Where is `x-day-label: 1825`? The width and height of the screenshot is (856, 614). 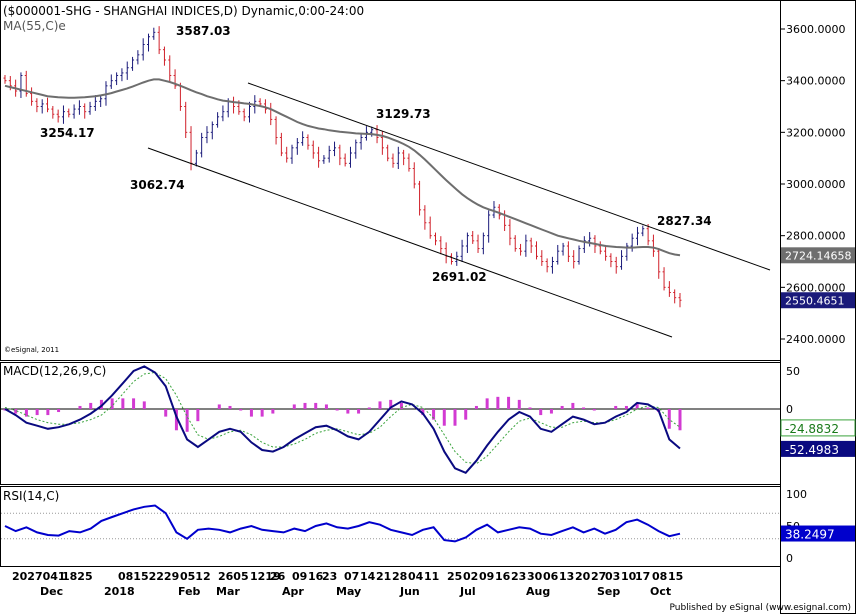
x-day-label: 1825 is located at coordinates (77, 576).